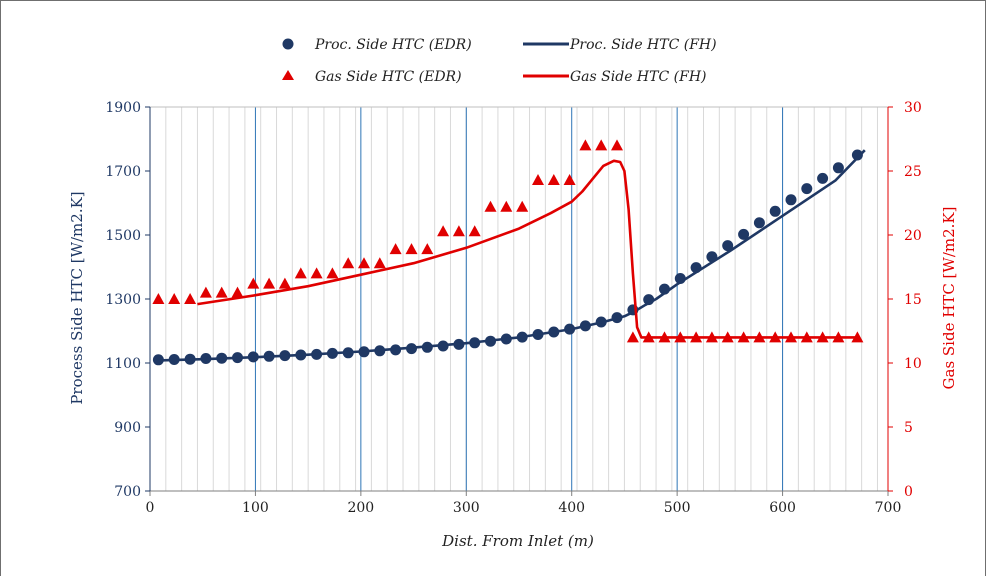 This screenshot has height=580, width=986. Describe the element at coordinates (388, 77) in the screenshot. I see `legend-label: Gas Side HTC (EDR)` at that location.